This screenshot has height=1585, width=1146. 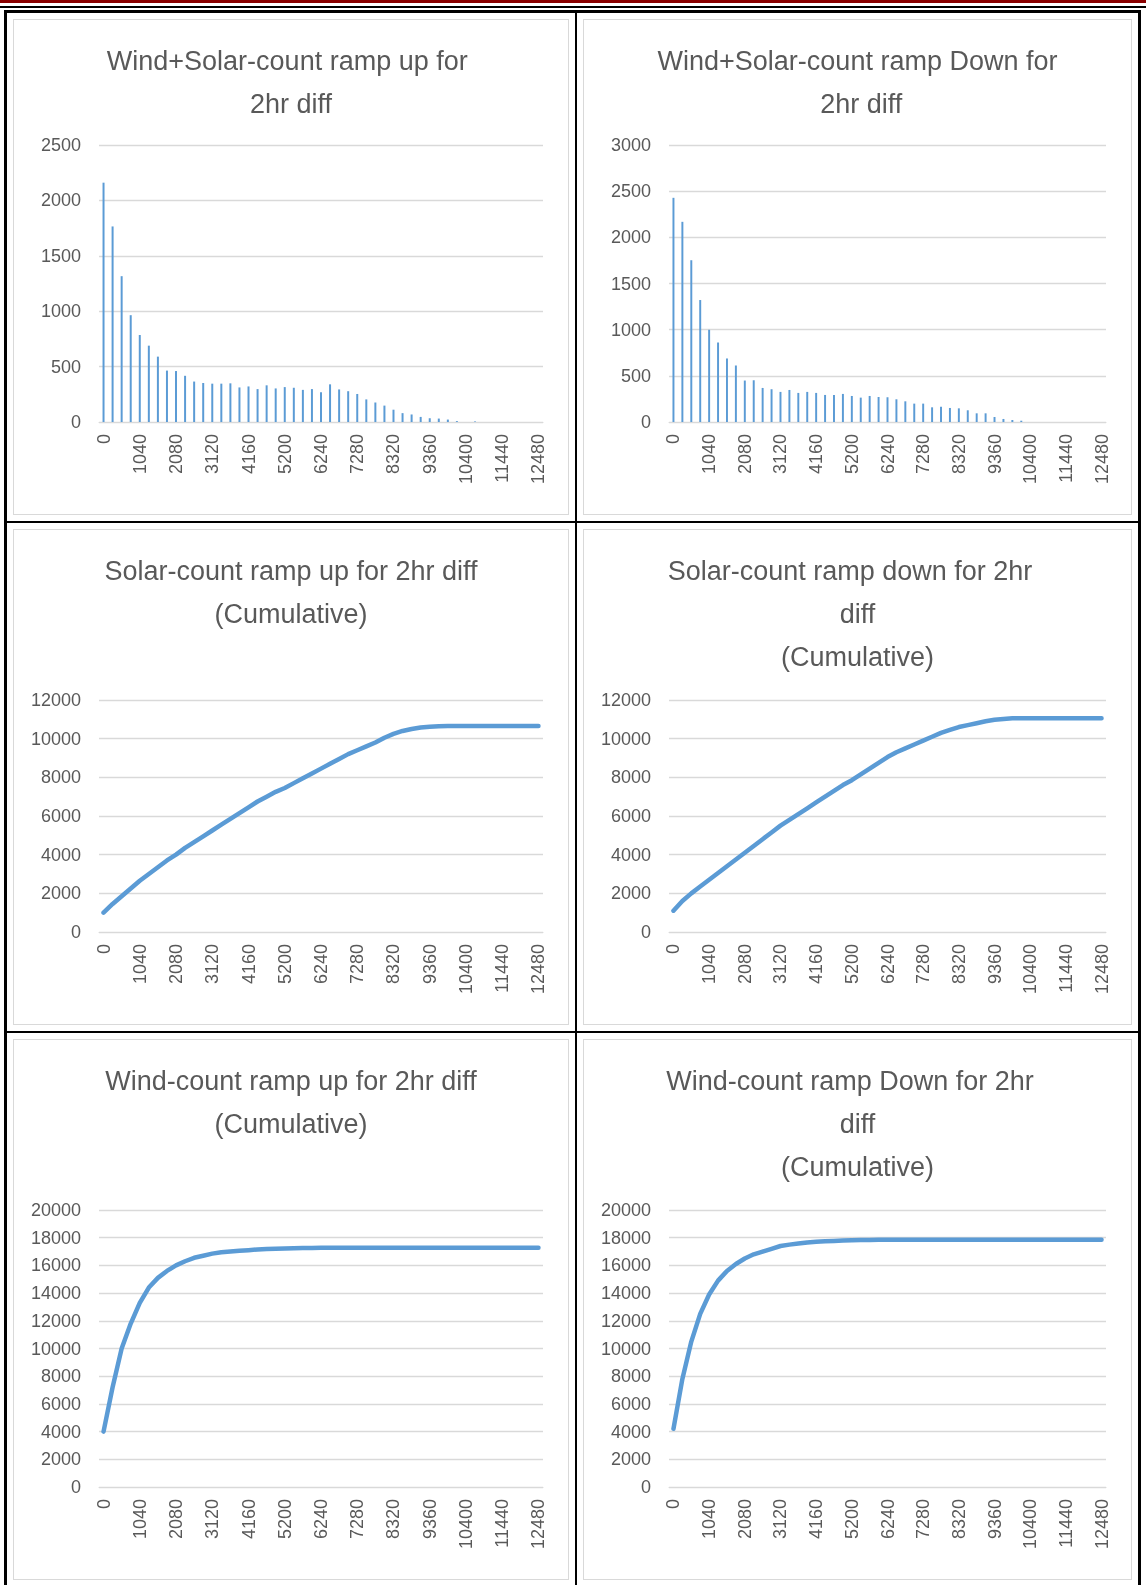 I want to click on chart-title: Solar-count ramp up for 2hr diff (Cumulative), so click(x=291, y=592).